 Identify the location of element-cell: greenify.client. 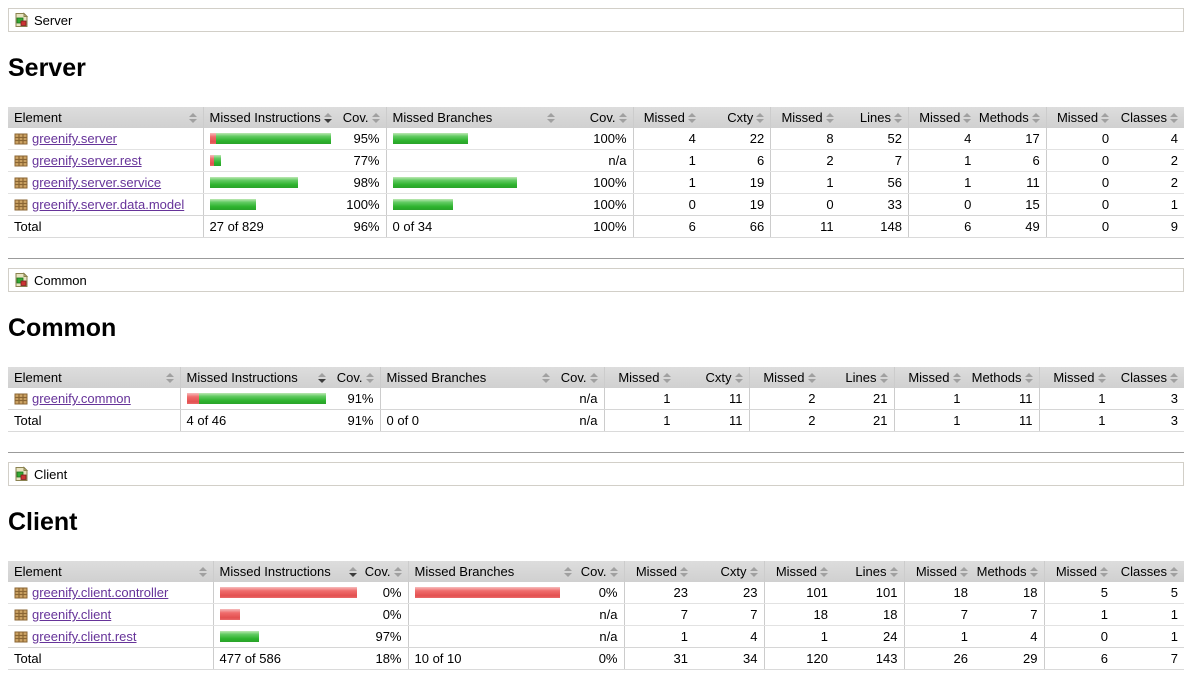
(110, 614).